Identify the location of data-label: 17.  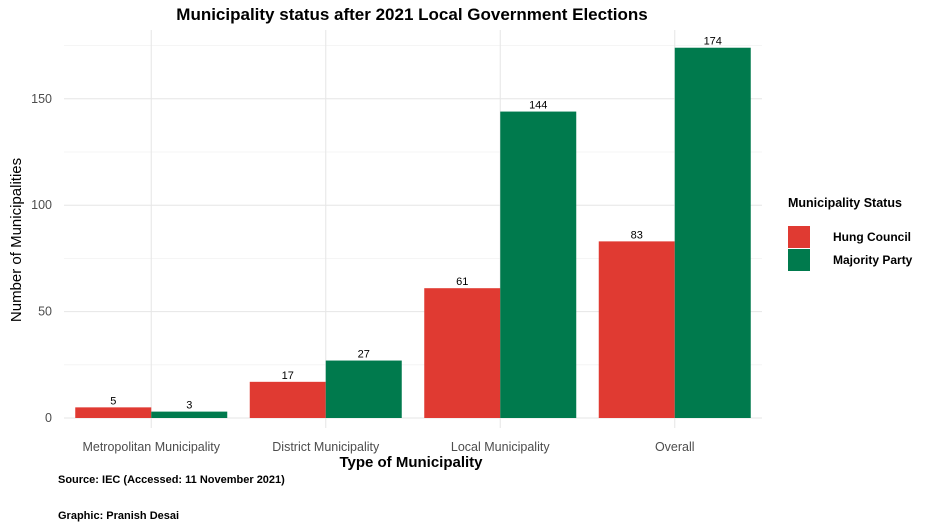
(288, 376).